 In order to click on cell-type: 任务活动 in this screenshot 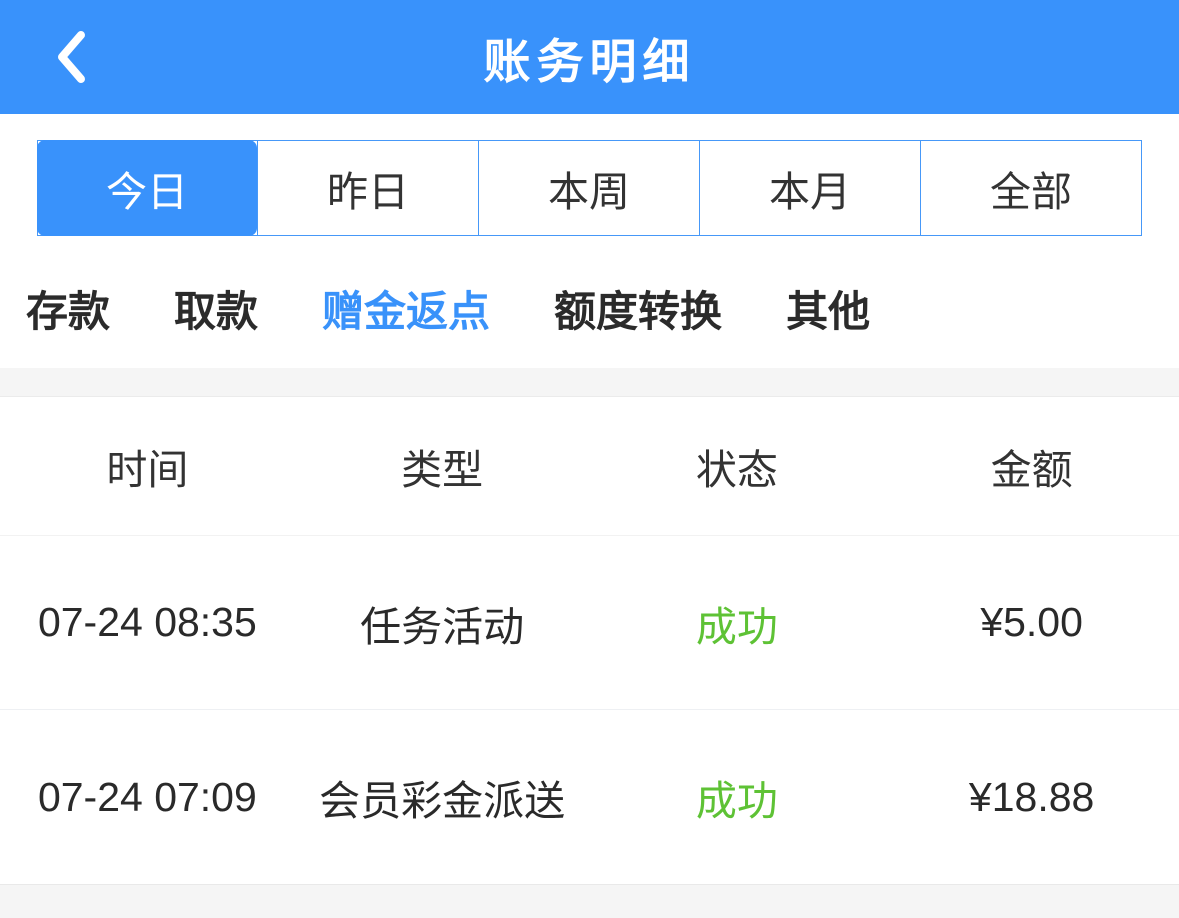, I will do `click(442, 626)`.